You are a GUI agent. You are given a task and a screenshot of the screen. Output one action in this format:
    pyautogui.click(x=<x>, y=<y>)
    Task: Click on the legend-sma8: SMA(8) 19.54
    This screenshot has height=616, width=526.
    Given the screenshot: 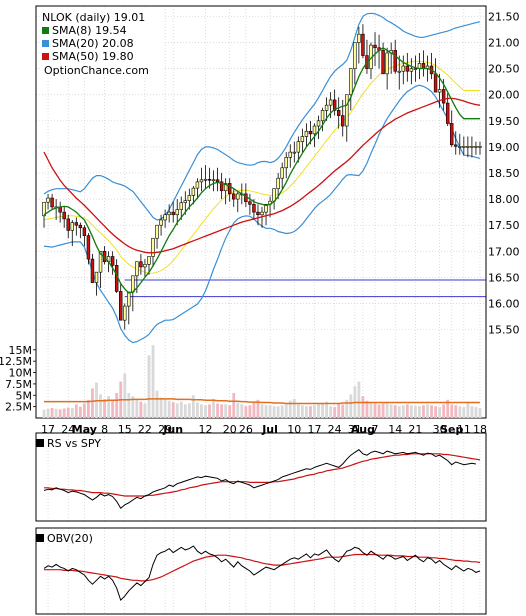 What is the action you would take?
    pyautogui.click(x=89, y=30)
    